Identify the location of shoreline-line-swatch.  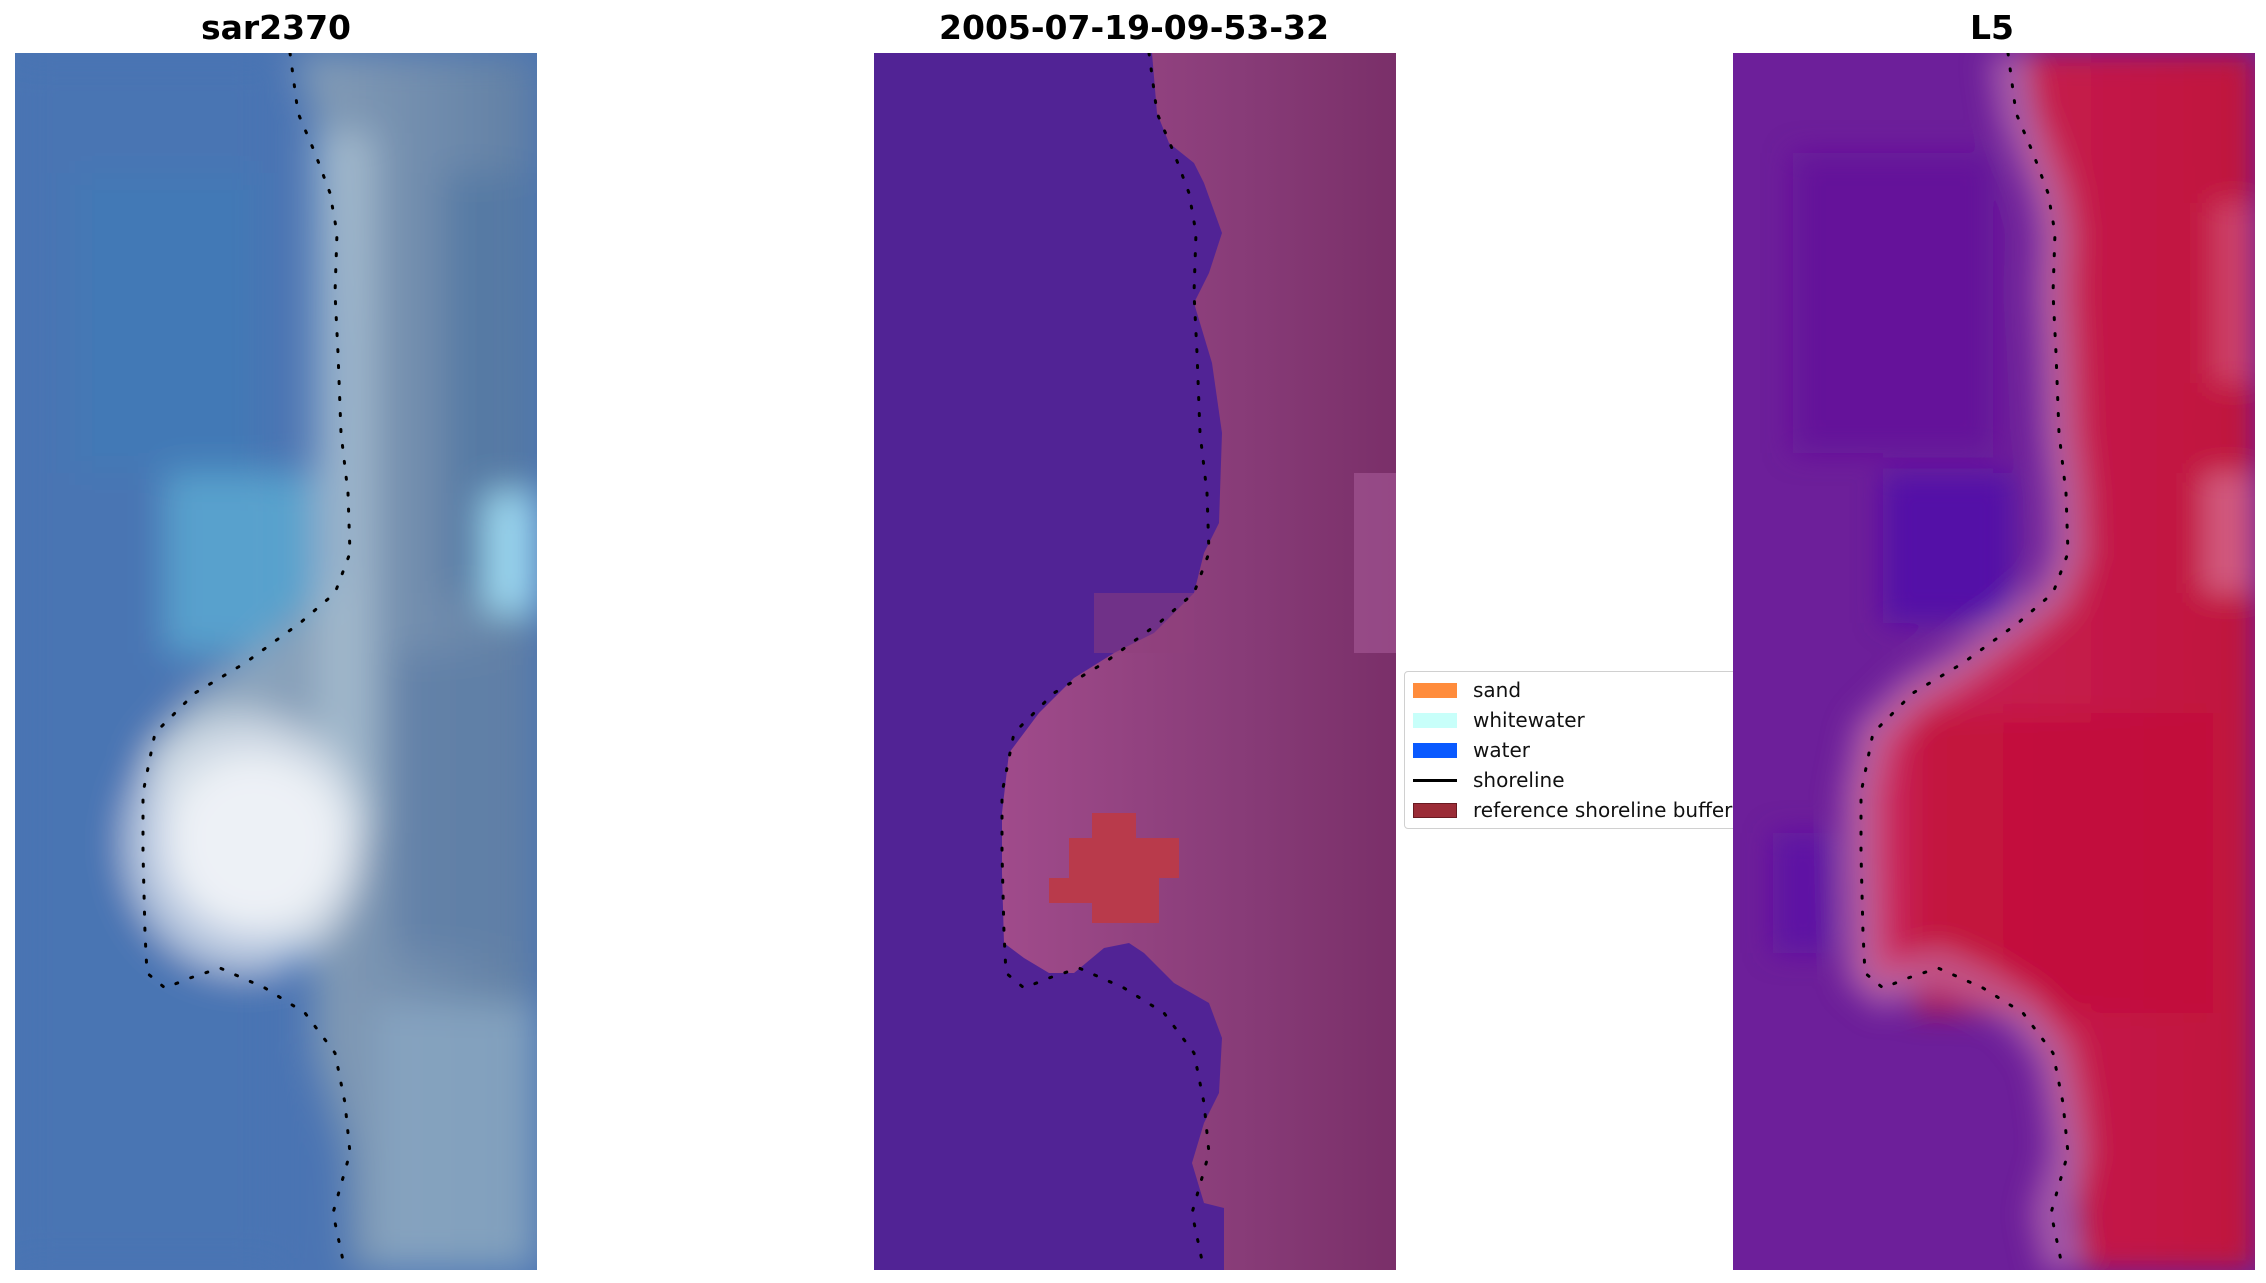
(1435, 780).